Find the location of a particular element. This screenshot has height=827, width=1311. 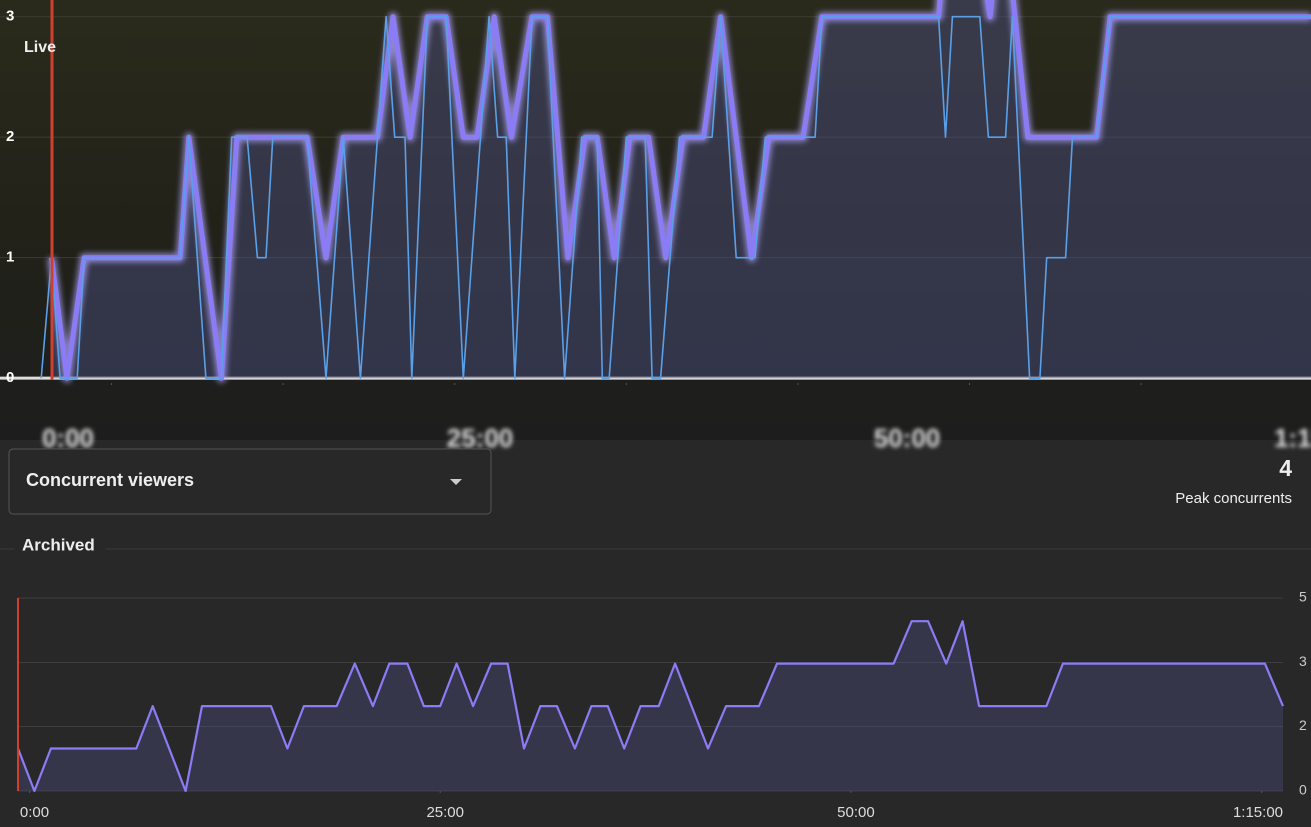

y-tick-label: 1 is located at coordinates (10, 257).